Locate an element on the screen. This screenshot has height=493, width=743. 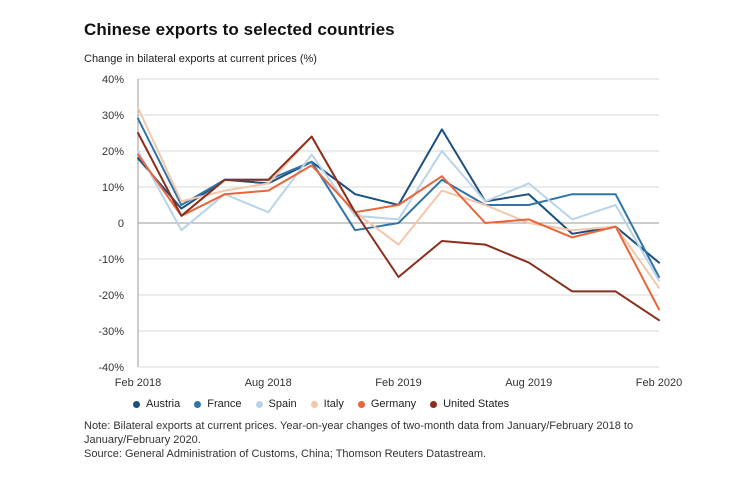
legend-label: Germany is located at coordinates (393, 404).